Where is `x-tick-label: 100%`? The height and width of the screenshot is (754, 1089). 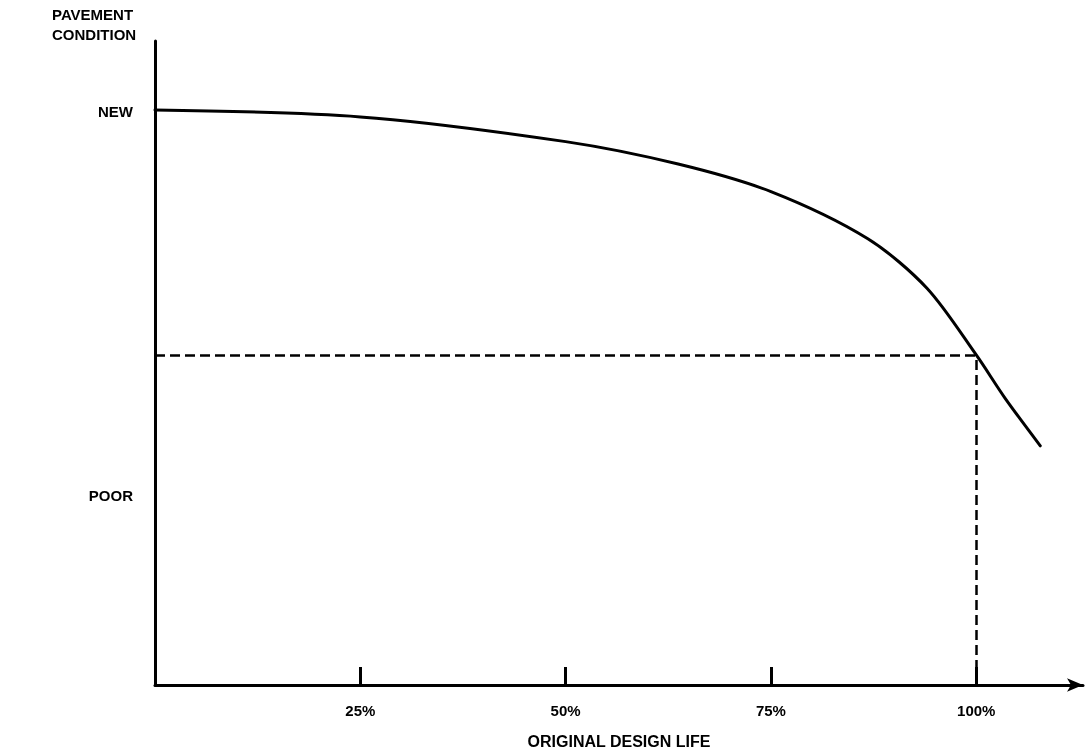 x-tick-label: 100% is located at coordinates (976, 710).